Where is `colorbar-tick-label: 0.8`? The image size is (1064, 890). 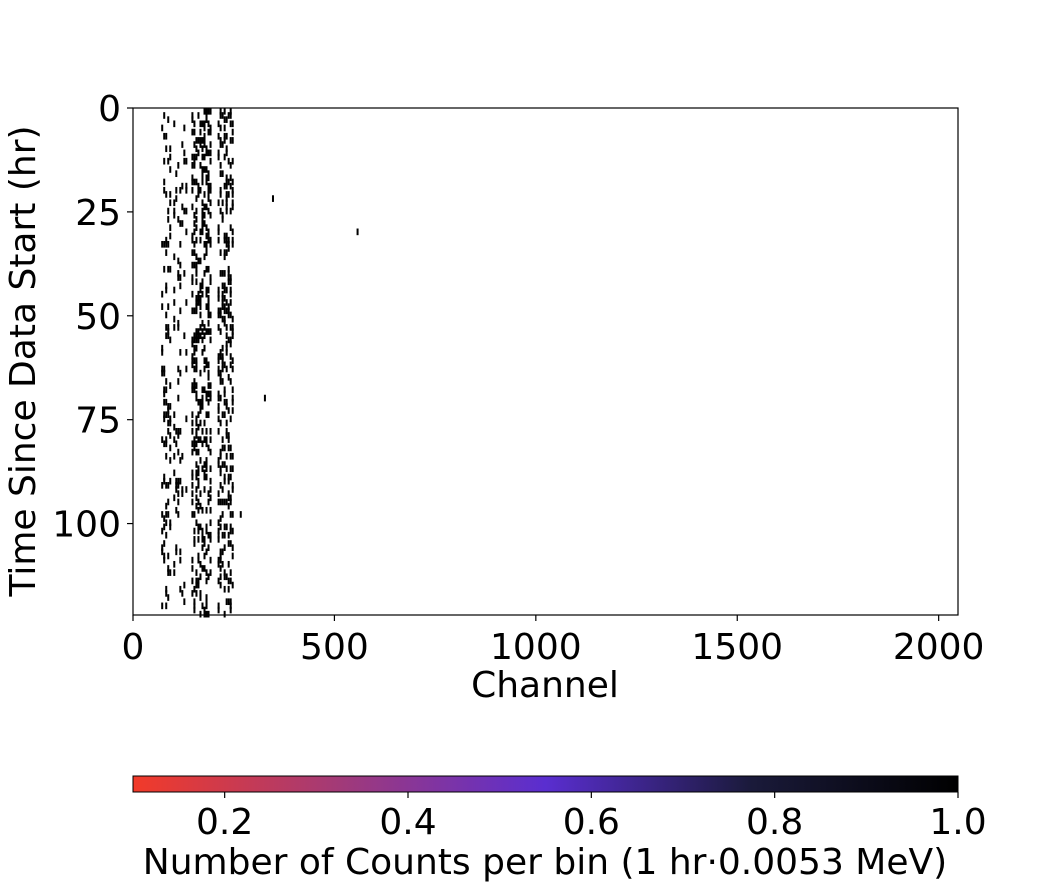
colorbar-tick-label: 0.8 is located at coordinates (774, 822).